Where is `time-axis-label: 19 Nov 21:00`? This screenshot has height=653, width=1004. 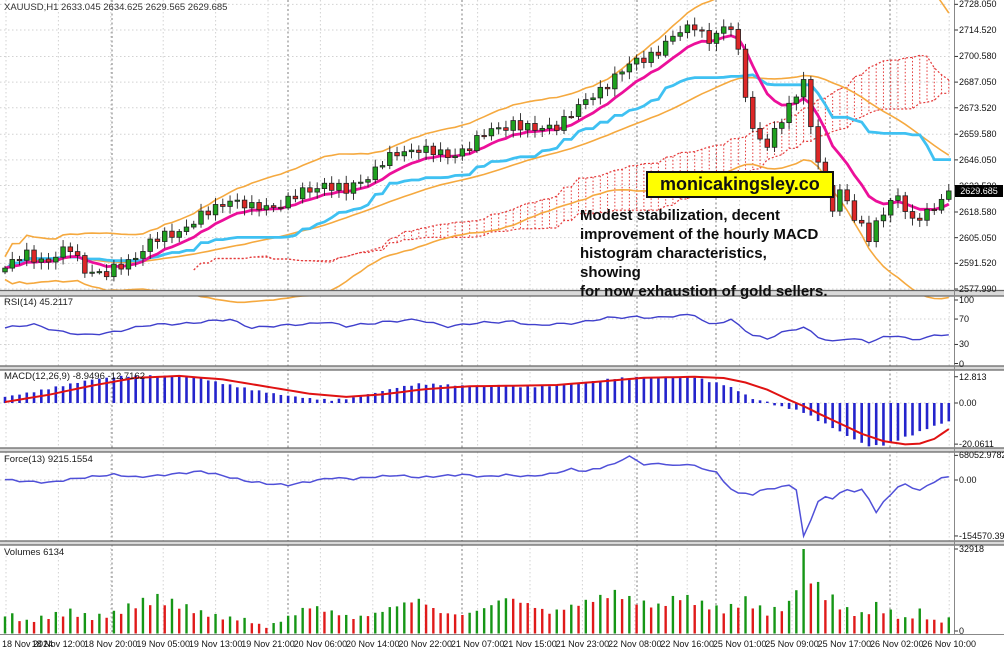
time-axis-label: 19 Nov 21:00 is located at coordinates (268, 644).